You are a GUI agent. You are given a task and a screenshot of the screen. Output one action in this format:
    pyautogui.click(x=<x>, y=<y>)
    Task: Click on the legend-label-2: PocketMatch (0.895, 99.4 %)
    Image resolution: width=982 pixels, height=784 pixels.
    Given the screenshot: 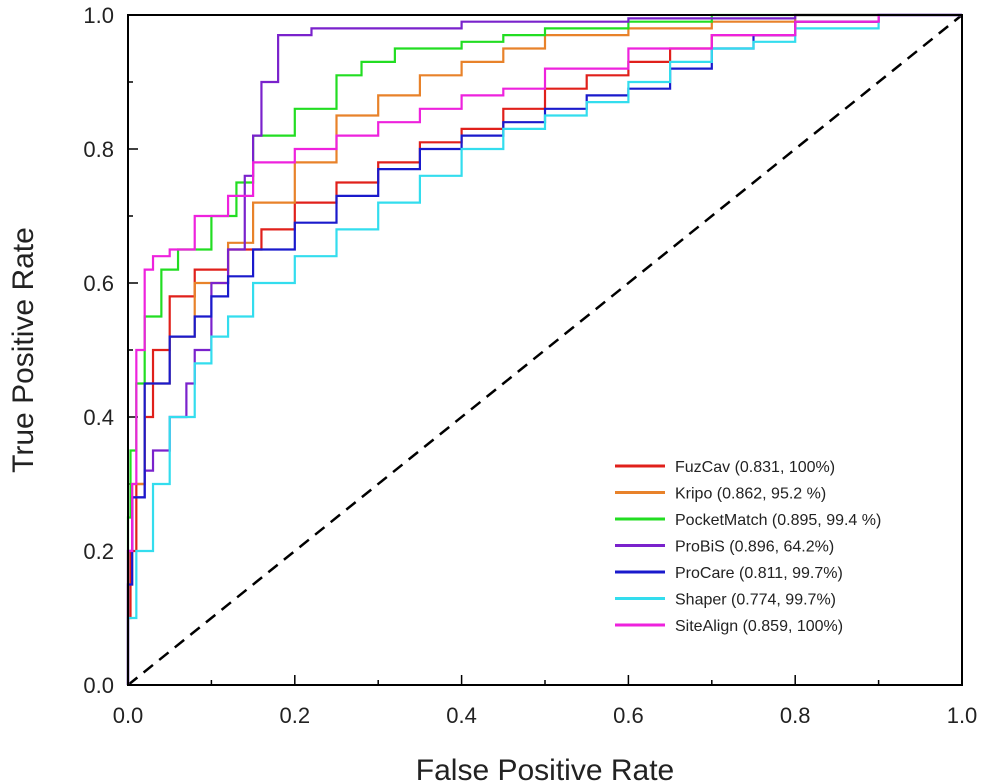 What is the action you would take?
    pyautogui.click(x=778, y=520)
    